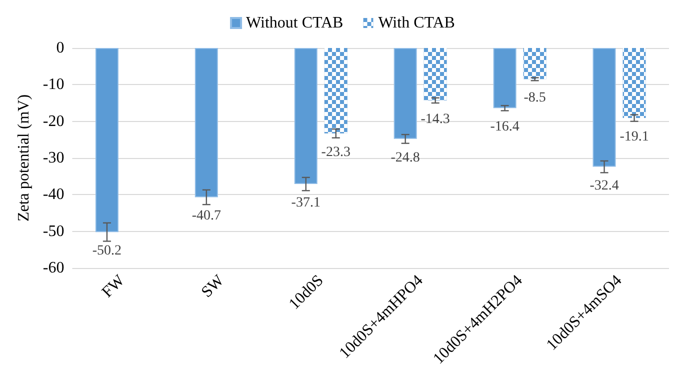 This screenshot has width=685, height=391. I want to click on x-tick-label: SW, so click(213, 286).